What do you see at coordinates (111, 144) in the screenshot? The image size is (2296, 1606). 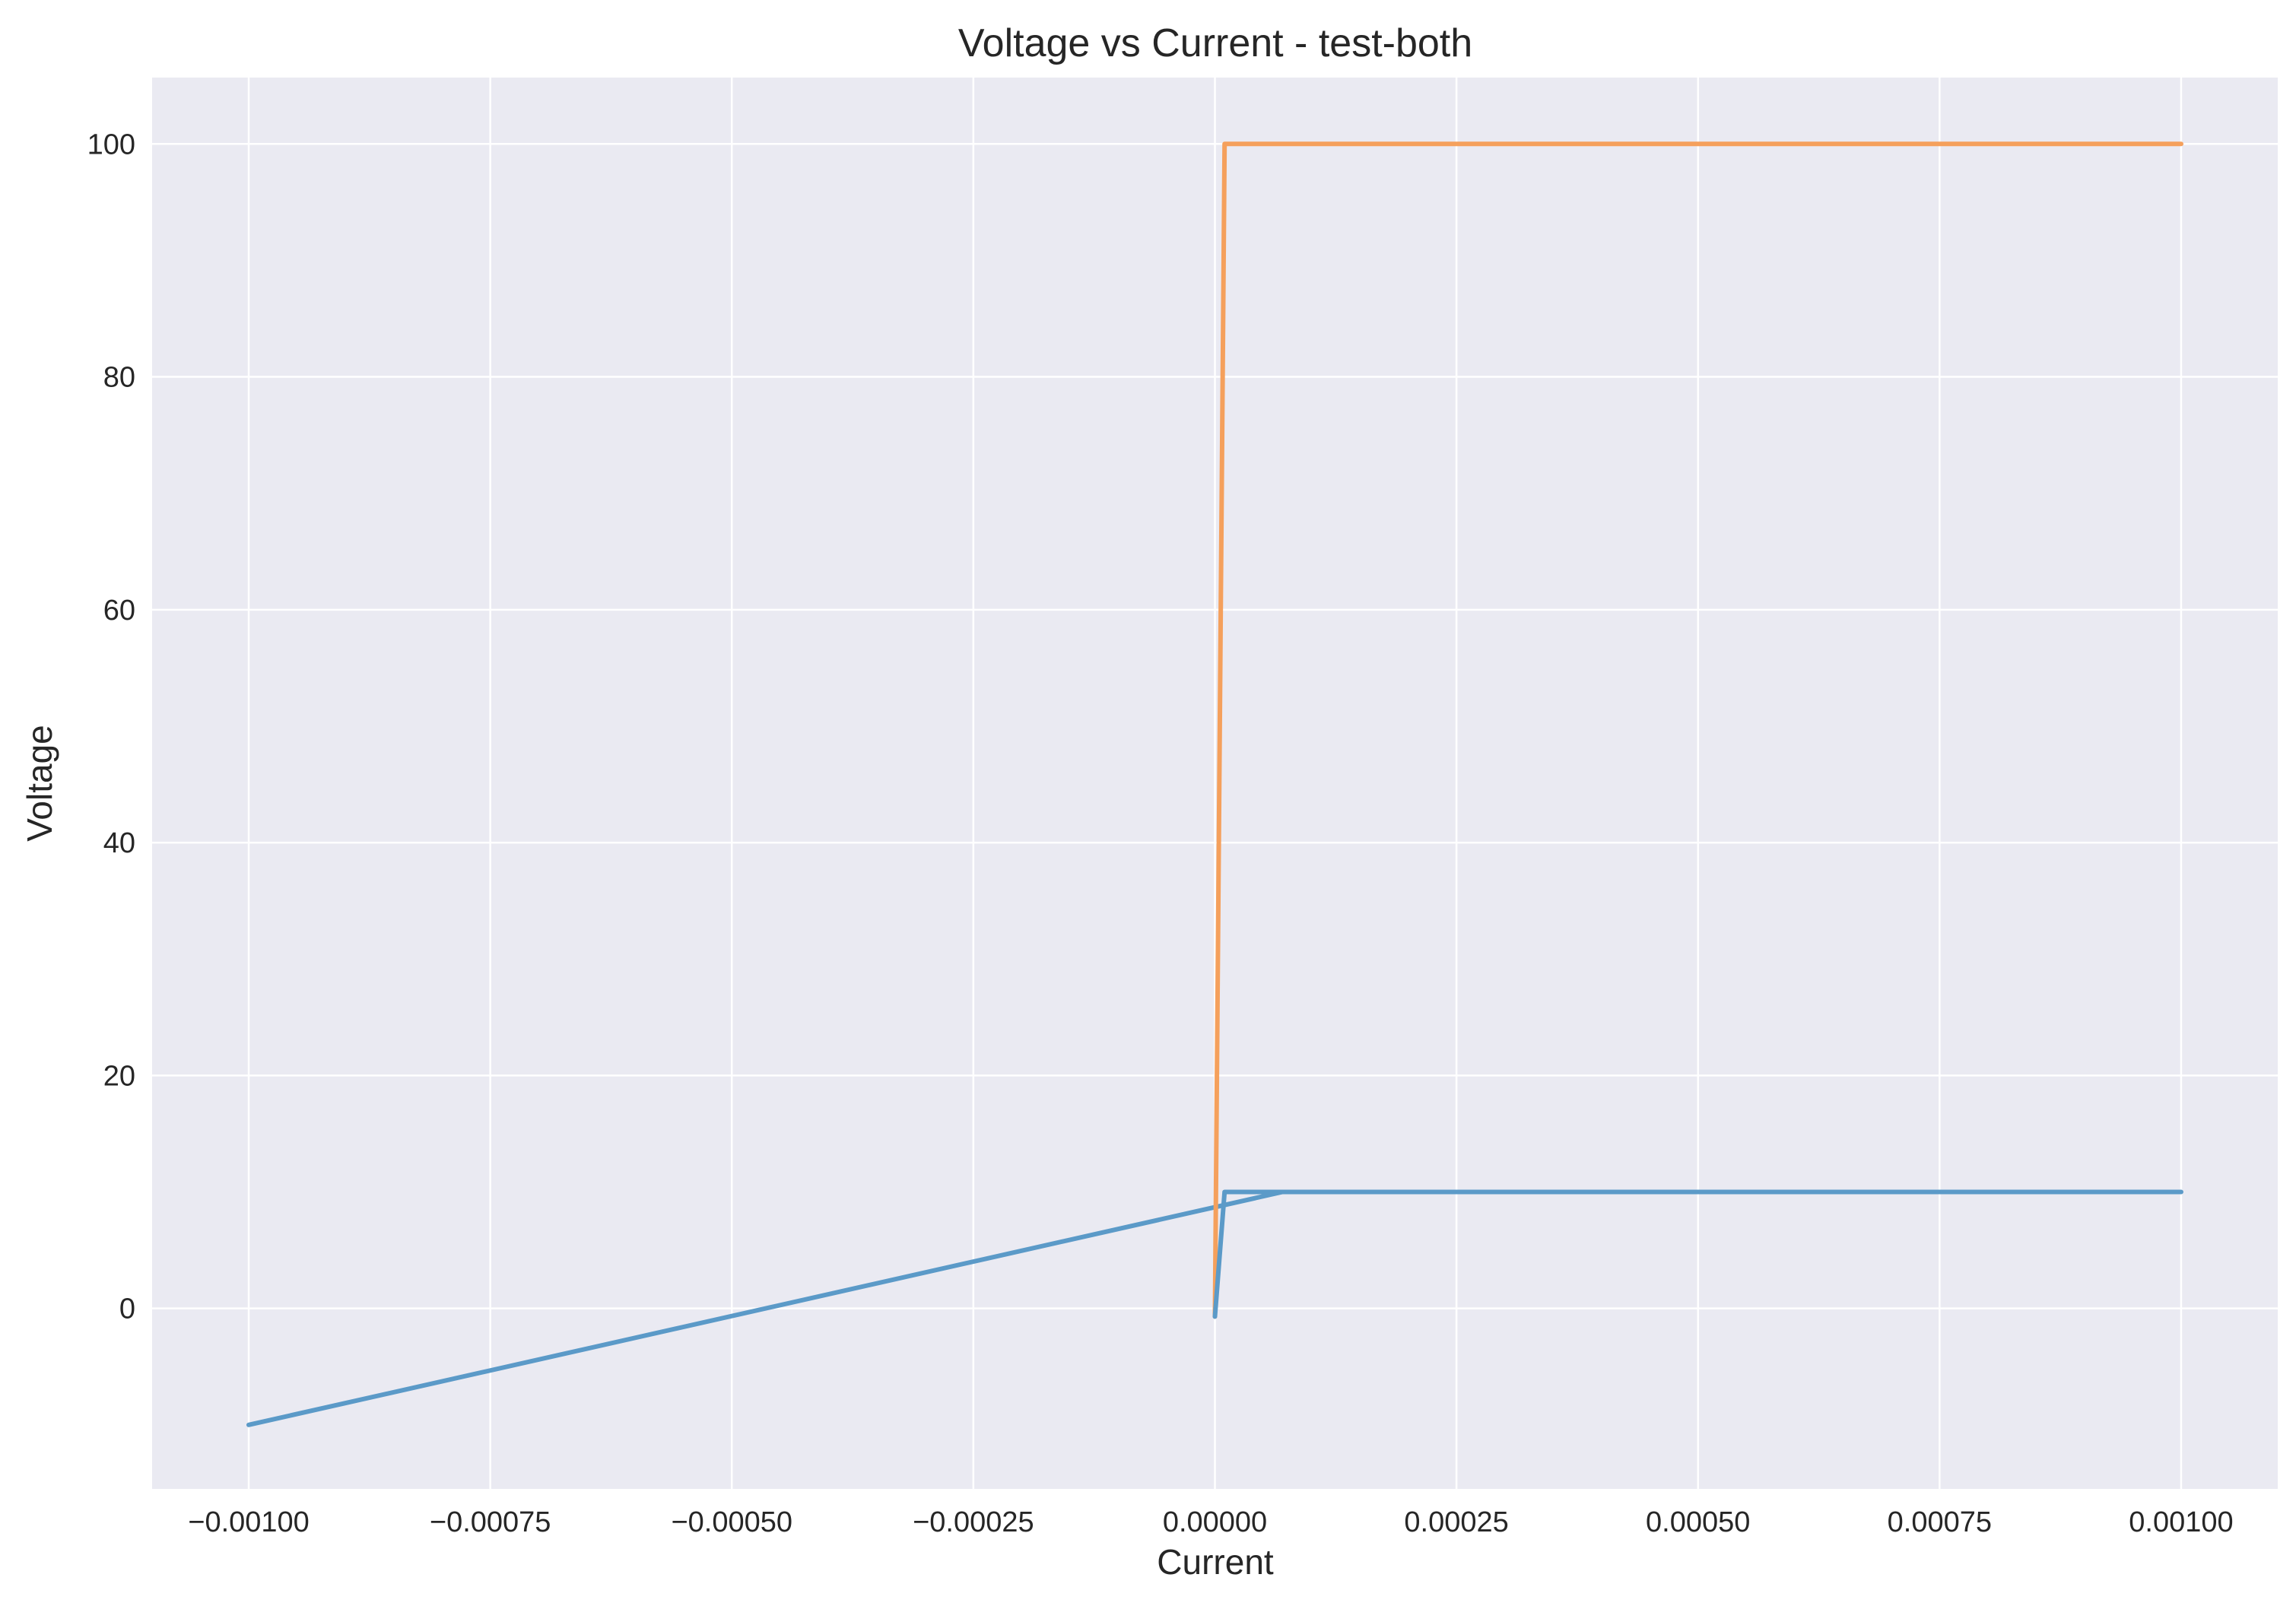 I see `y-tick-label: 100` at bounding box center [111, 144].